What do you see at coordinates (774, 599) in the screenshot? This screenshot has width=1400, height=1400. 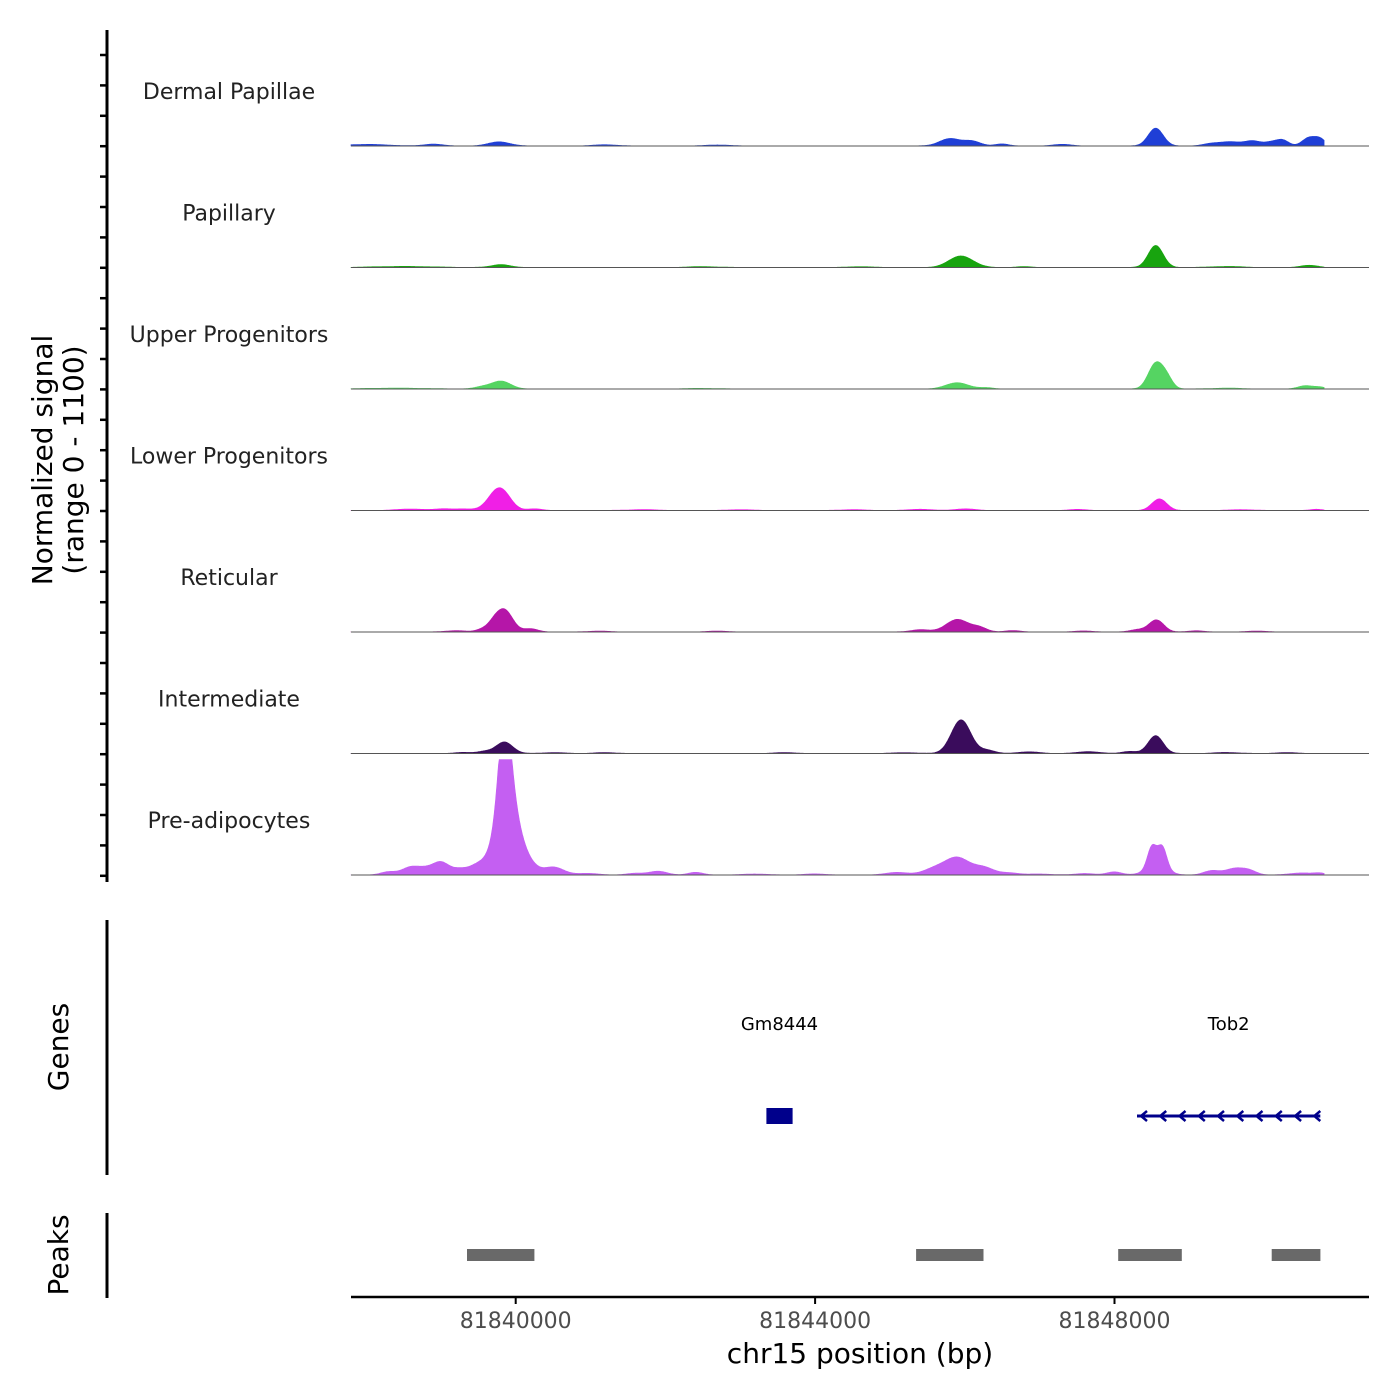 I see `track-reticular: Reticular` at bounding box center [774, 599].